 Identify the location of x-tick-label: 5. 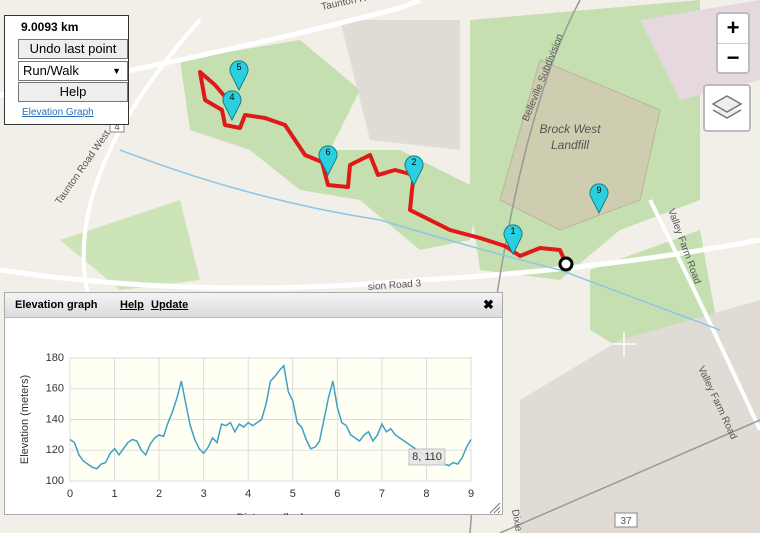
(293, 494).